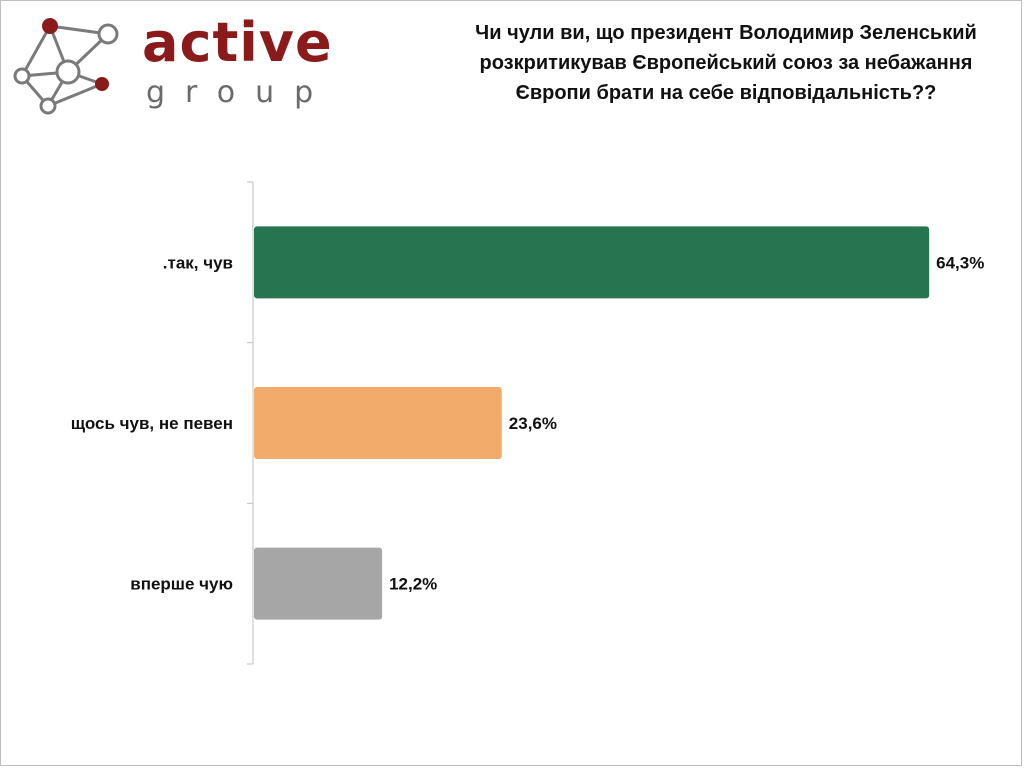 The image size is (1024, 768). What do you see at coordinates (66, 66) in the screenshot?
I see `network-logo-icon` at bounding box center [66, 66].